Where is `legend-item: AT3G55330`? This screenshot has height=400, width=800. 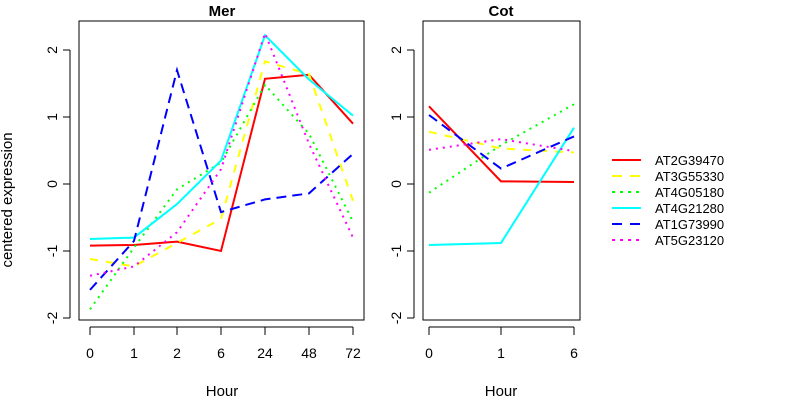
legend-item: AT3G55330 is located at coordinates (668, 176).